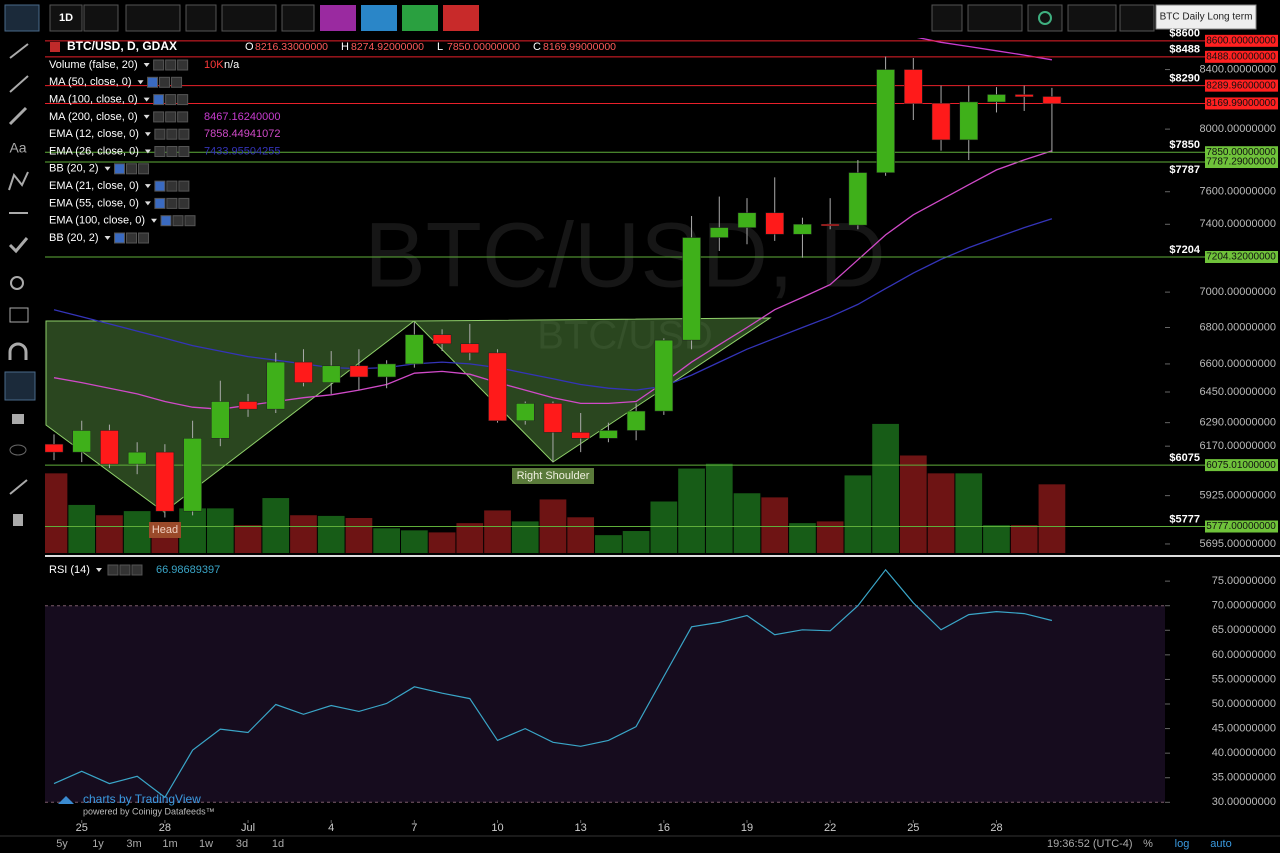  What do you see at coordinates (18, 245) in the screenshot?
I see `check-tool` at bounding box center [18, 245].